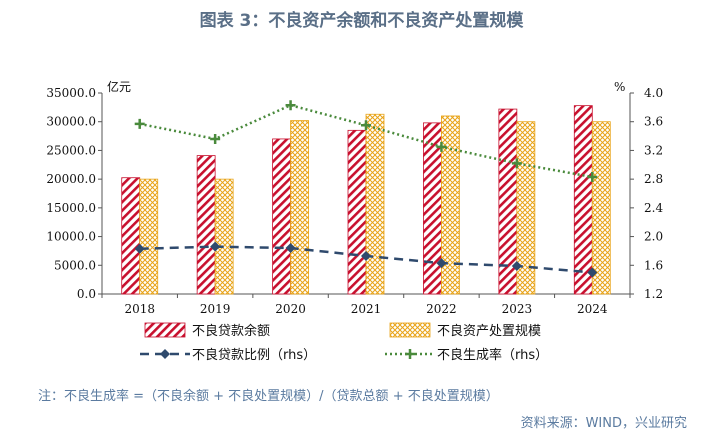 This screenshot has height=441, width=723. Describe the element at coordinates (290, 309) in the screenshot. I see `x-tick-label: 2020` at that location.